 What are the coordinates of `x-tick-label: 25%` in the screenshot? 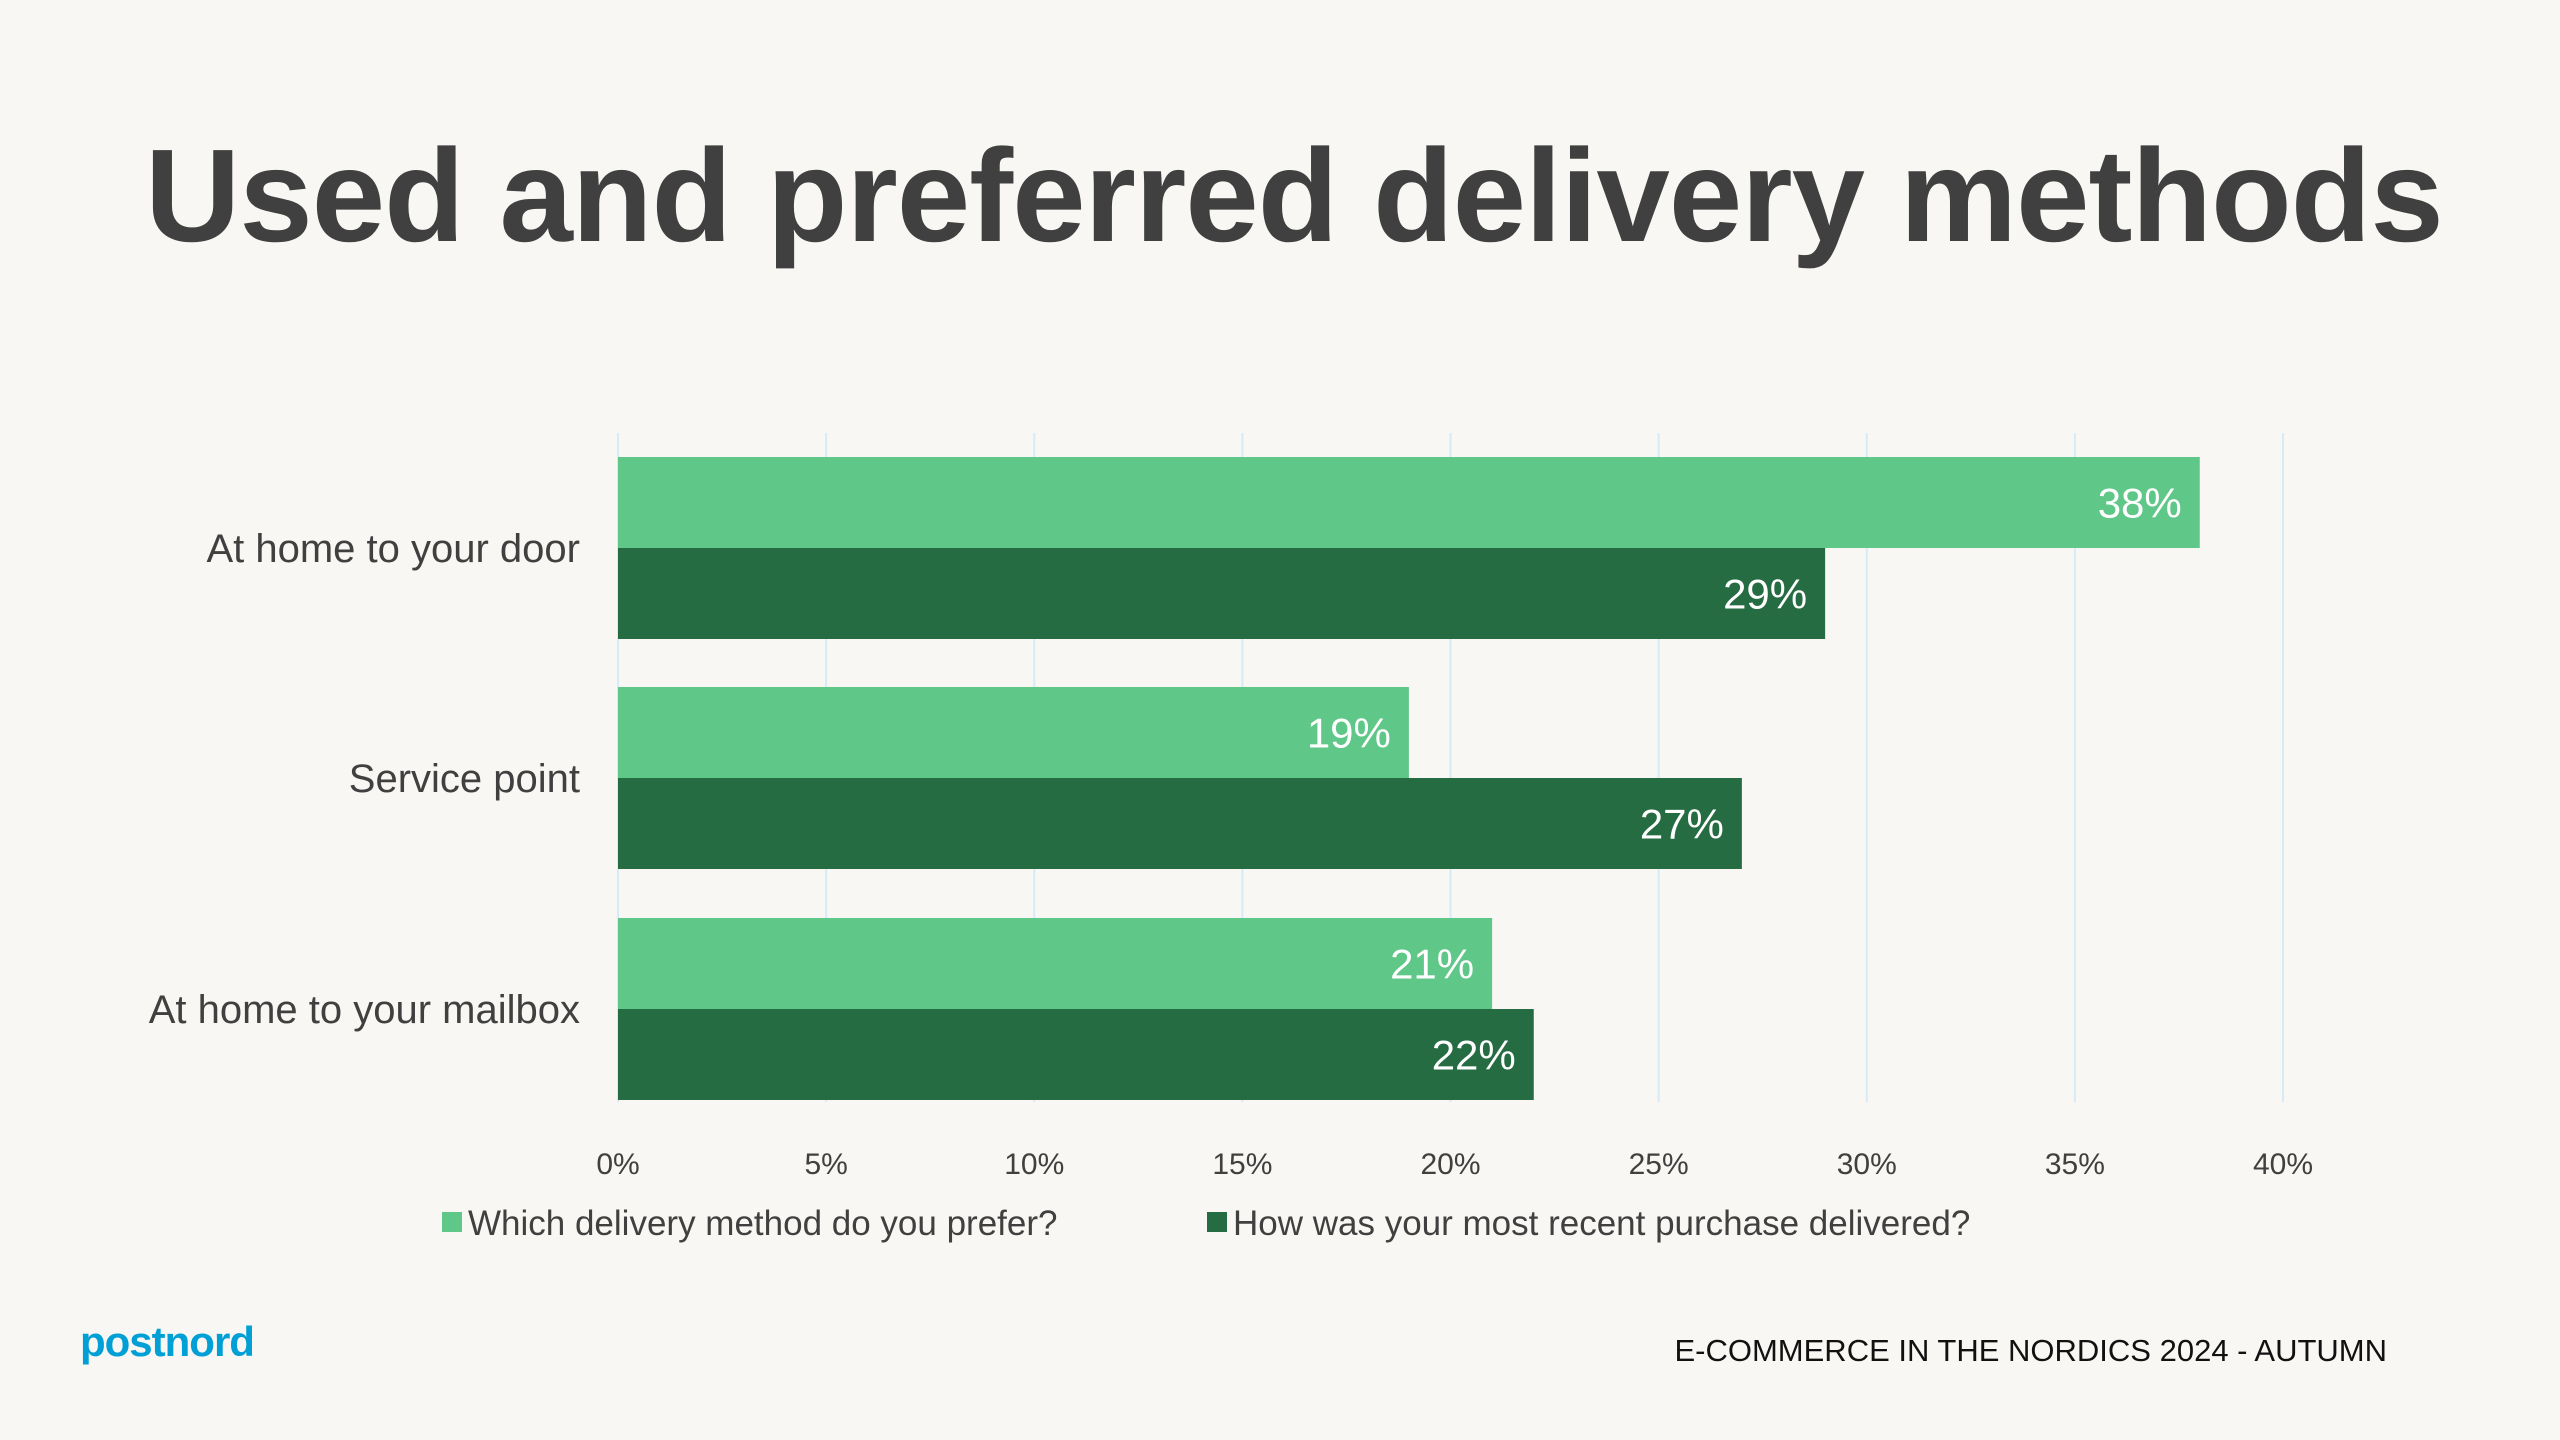 It's located at (1659, 1164).